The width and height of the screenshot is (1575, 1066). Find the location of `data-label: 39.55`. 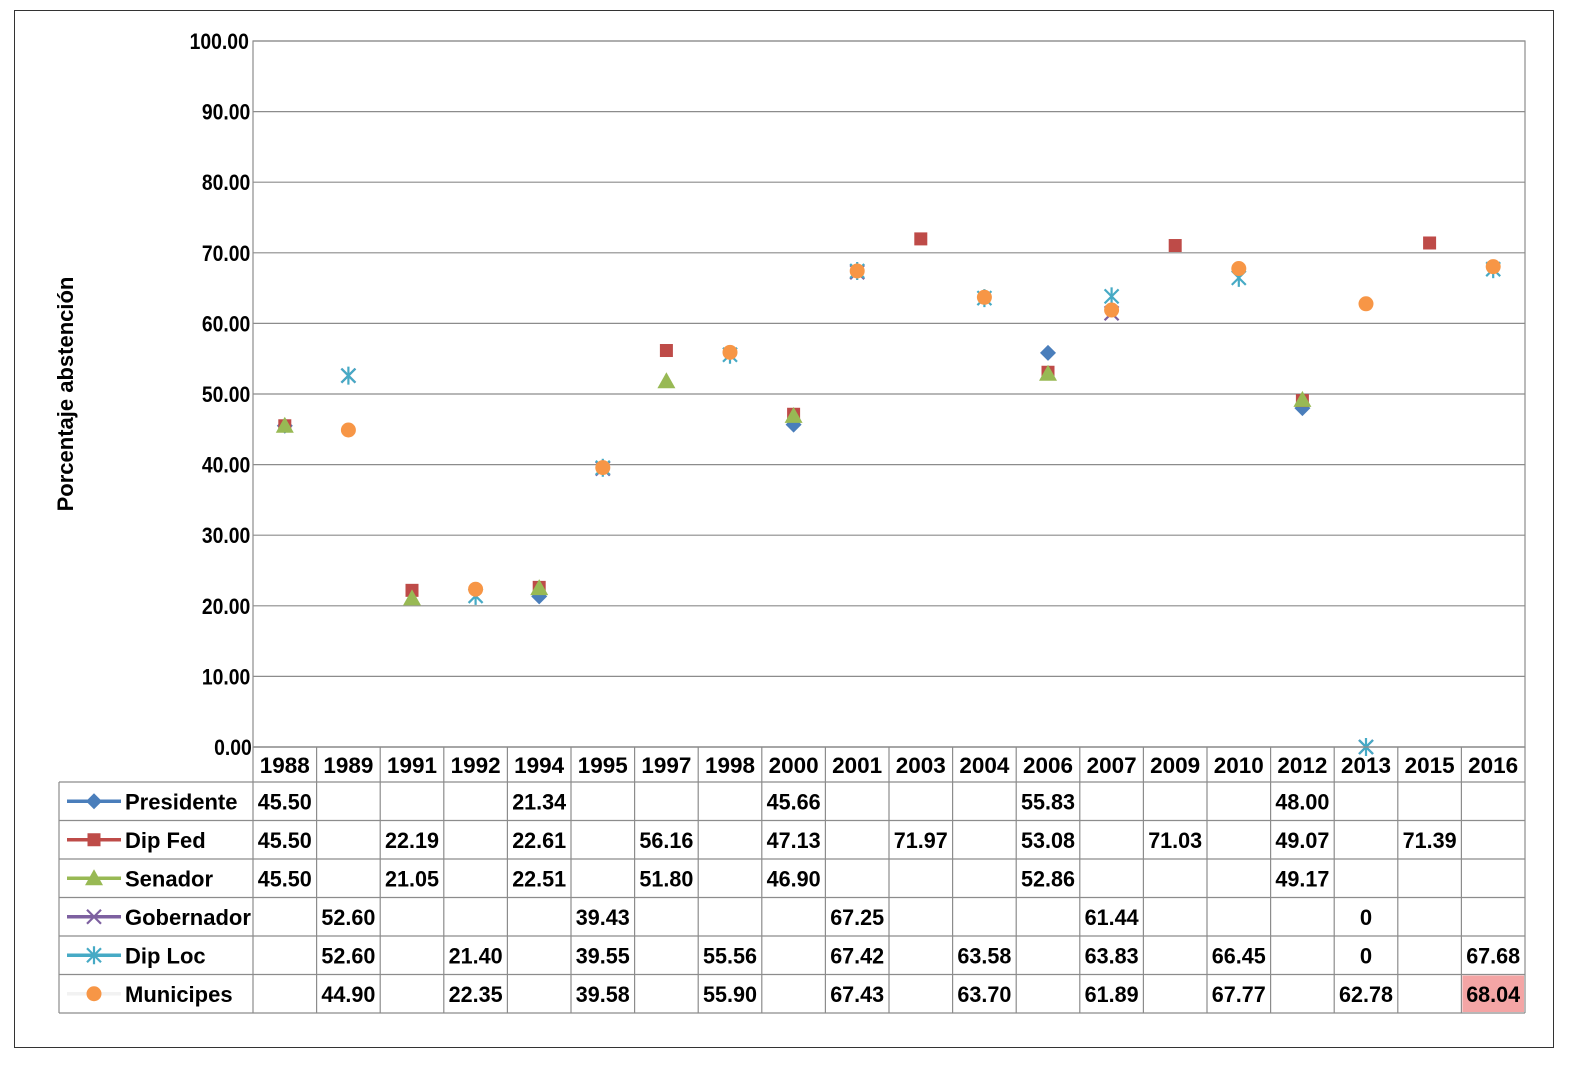

data-label: 39.55 is located at coordinates (603, 955).